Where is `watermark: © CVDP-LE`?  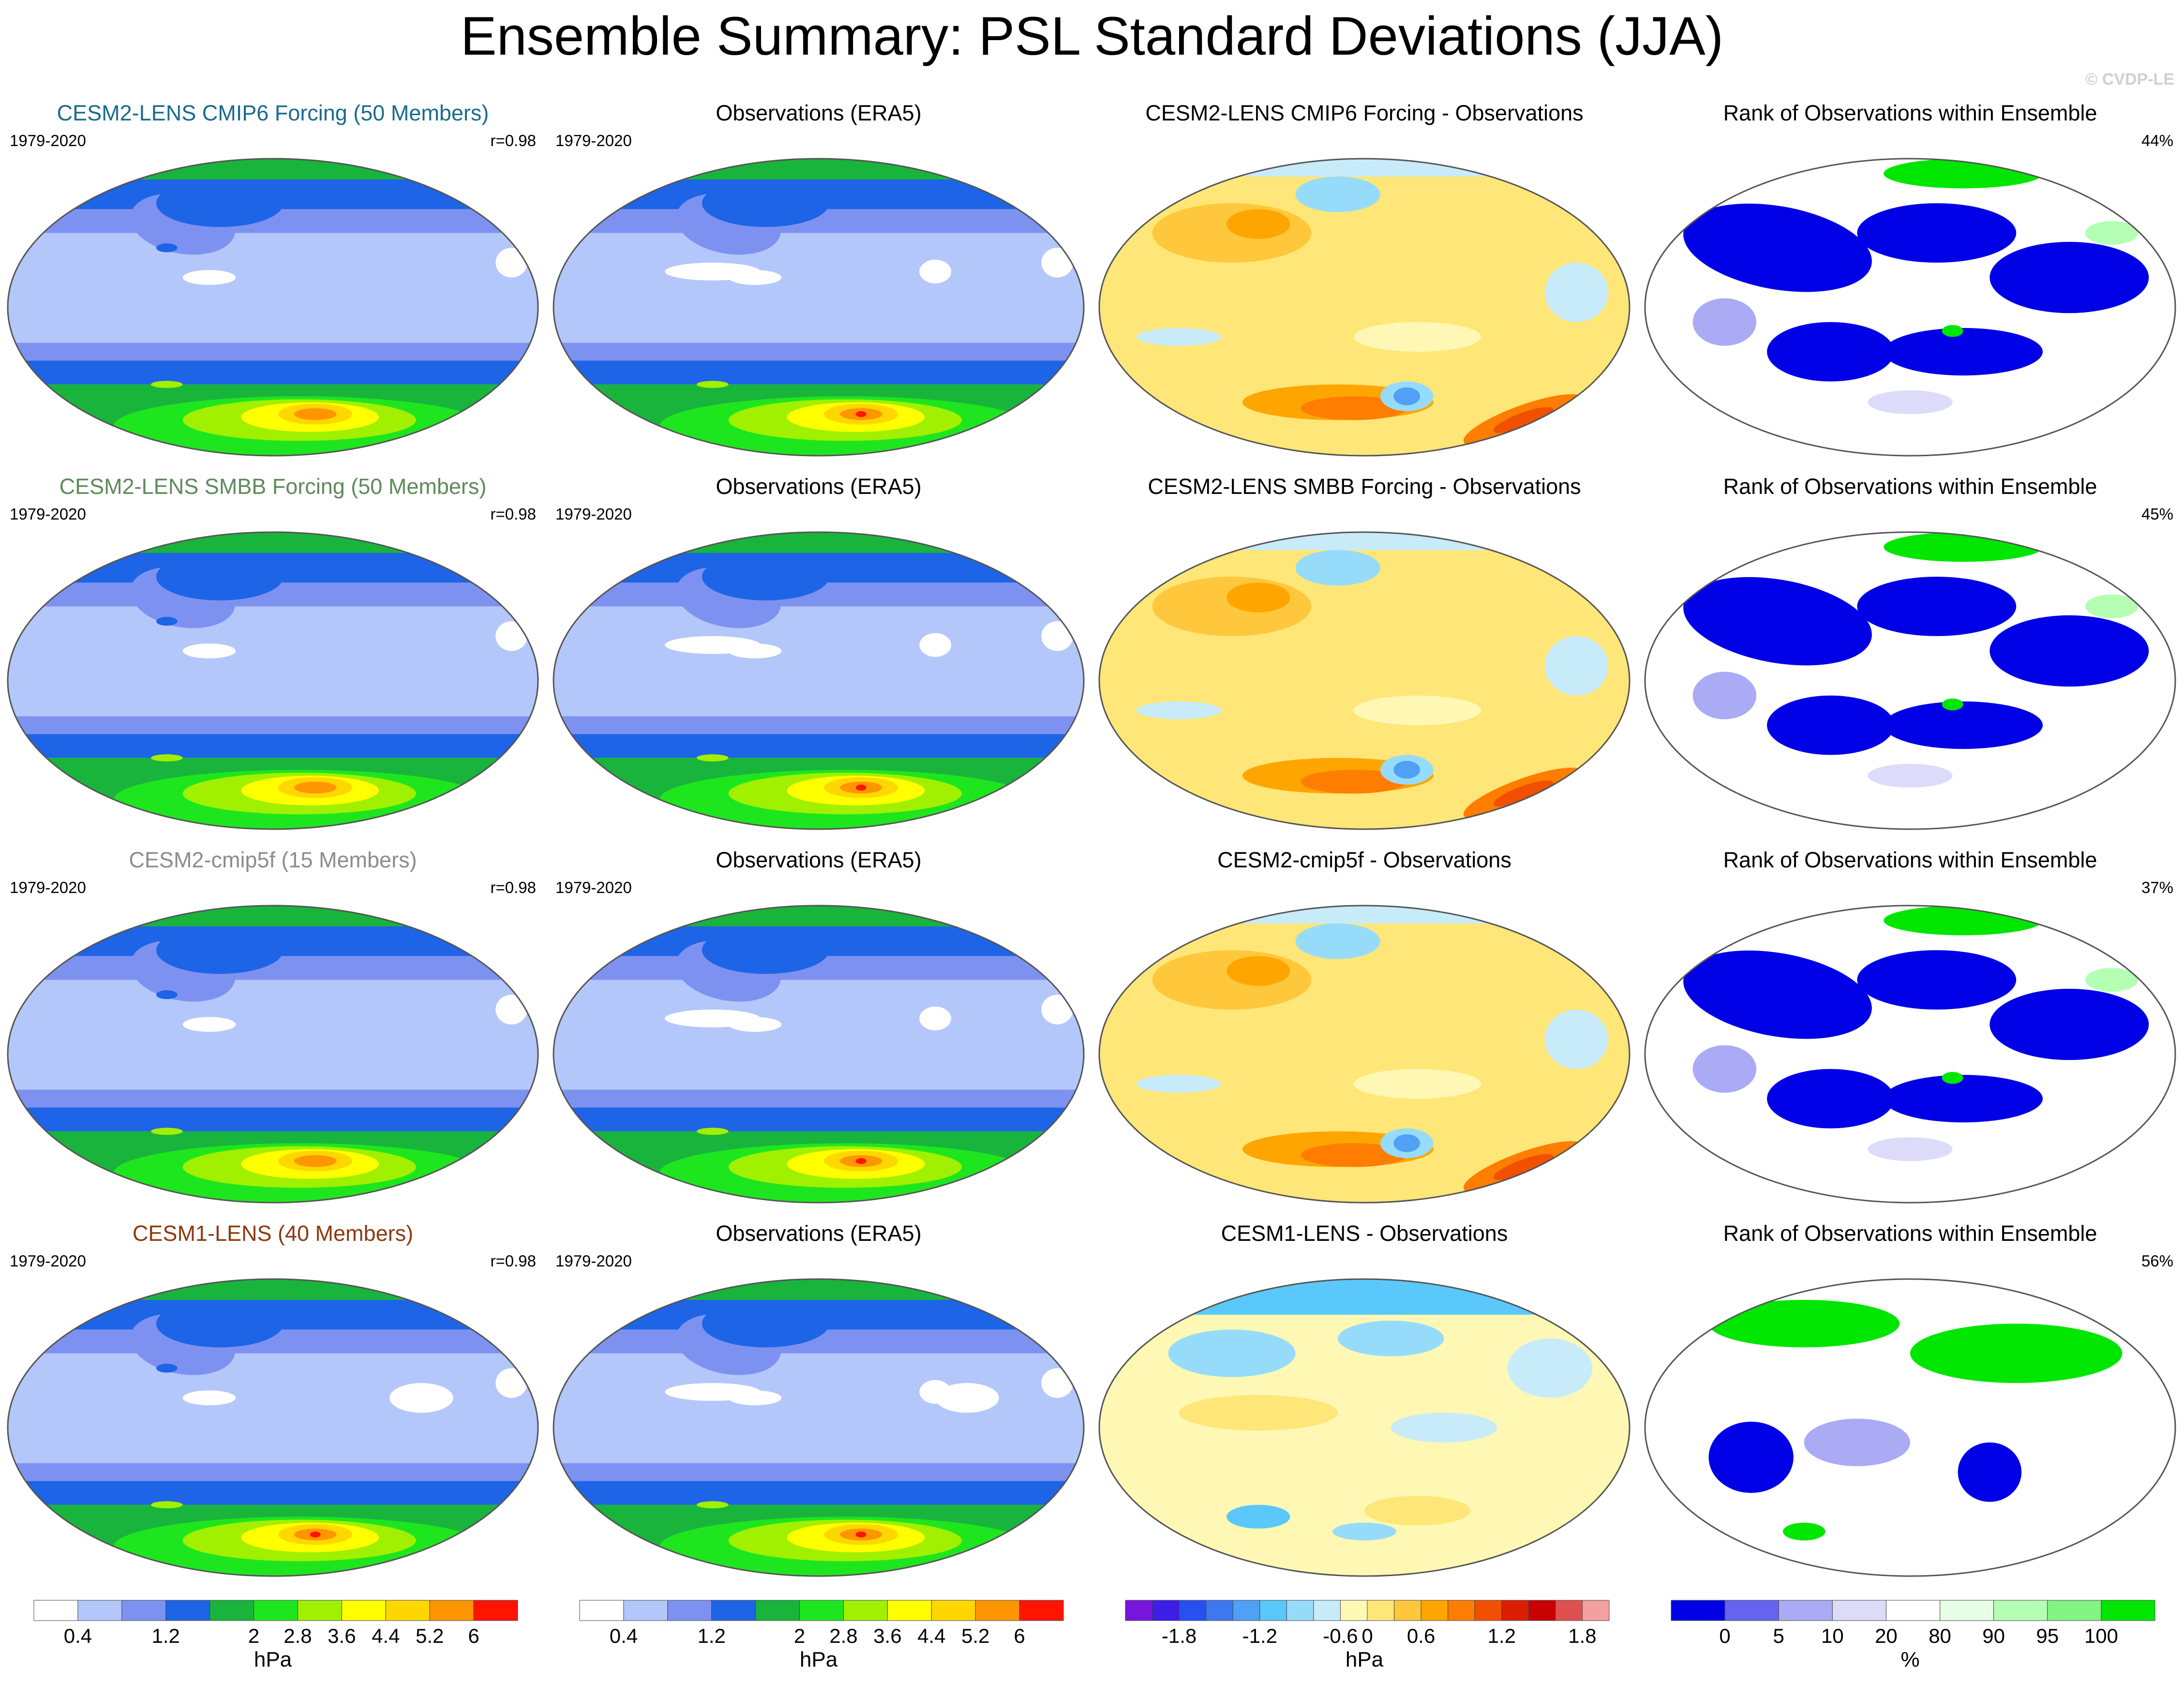
watermark: © CVDP-LE is located at coordinates (2129, 79).